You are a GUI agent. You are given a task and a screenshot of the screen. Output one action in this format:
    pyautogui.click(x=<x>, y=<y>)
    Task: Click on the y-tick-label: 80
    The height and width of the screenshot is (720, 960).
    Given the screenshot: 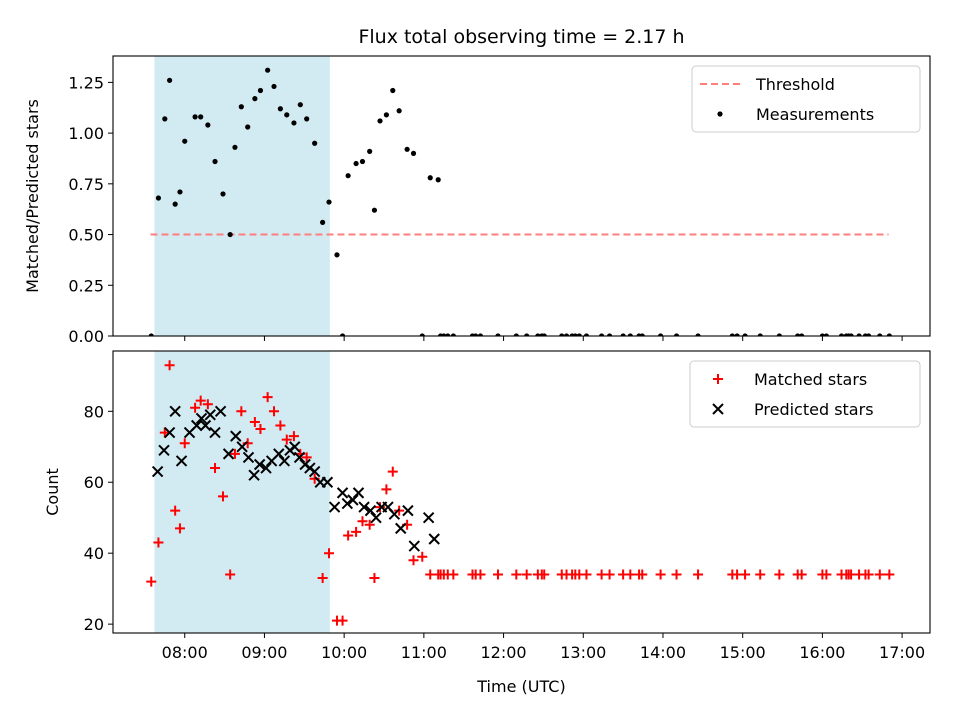 What is the action you would take?
    pyautogui.click(x=94, y=411)
    